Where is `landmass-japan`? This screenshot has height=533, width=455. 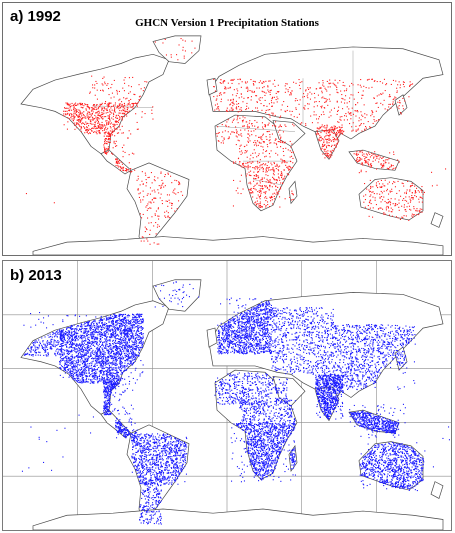 landmass-japan is located at coordinates (401, 105).